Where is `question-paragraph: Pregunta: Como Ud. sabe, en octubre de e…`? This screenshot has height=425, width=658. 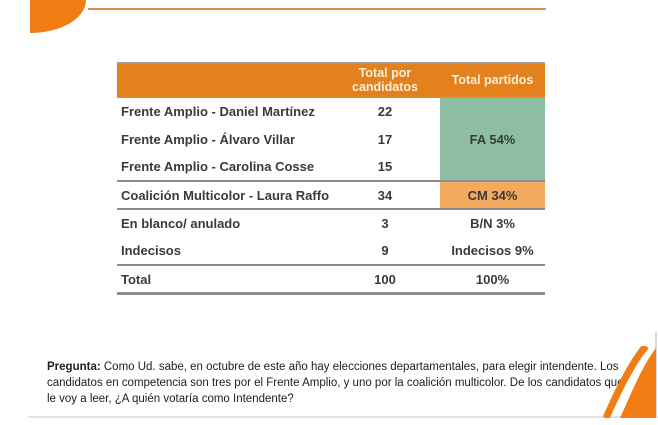 question-paragraph: Pregunta: Como Ud. sabe, en octubre de e… is located at coordinates (339, 383).